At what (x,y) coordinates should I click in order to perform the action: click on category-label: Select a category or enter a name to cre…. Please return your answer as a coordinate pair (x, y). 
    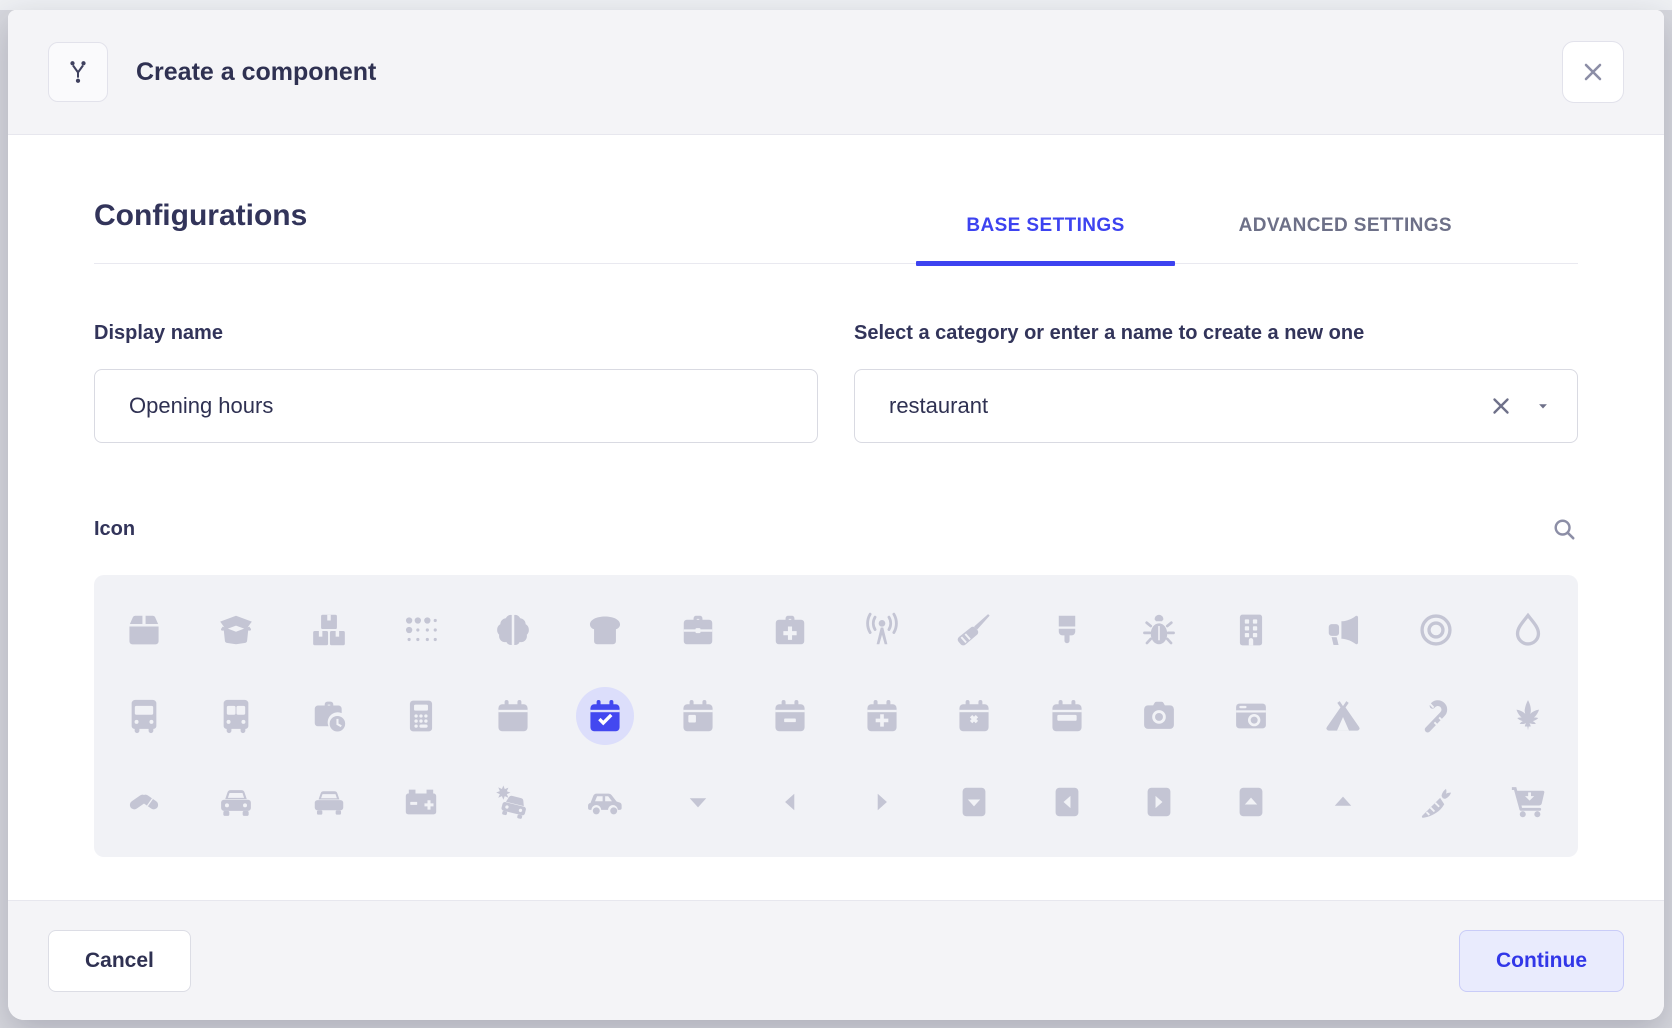
    Looking at the image, I should click on (1109, 333).